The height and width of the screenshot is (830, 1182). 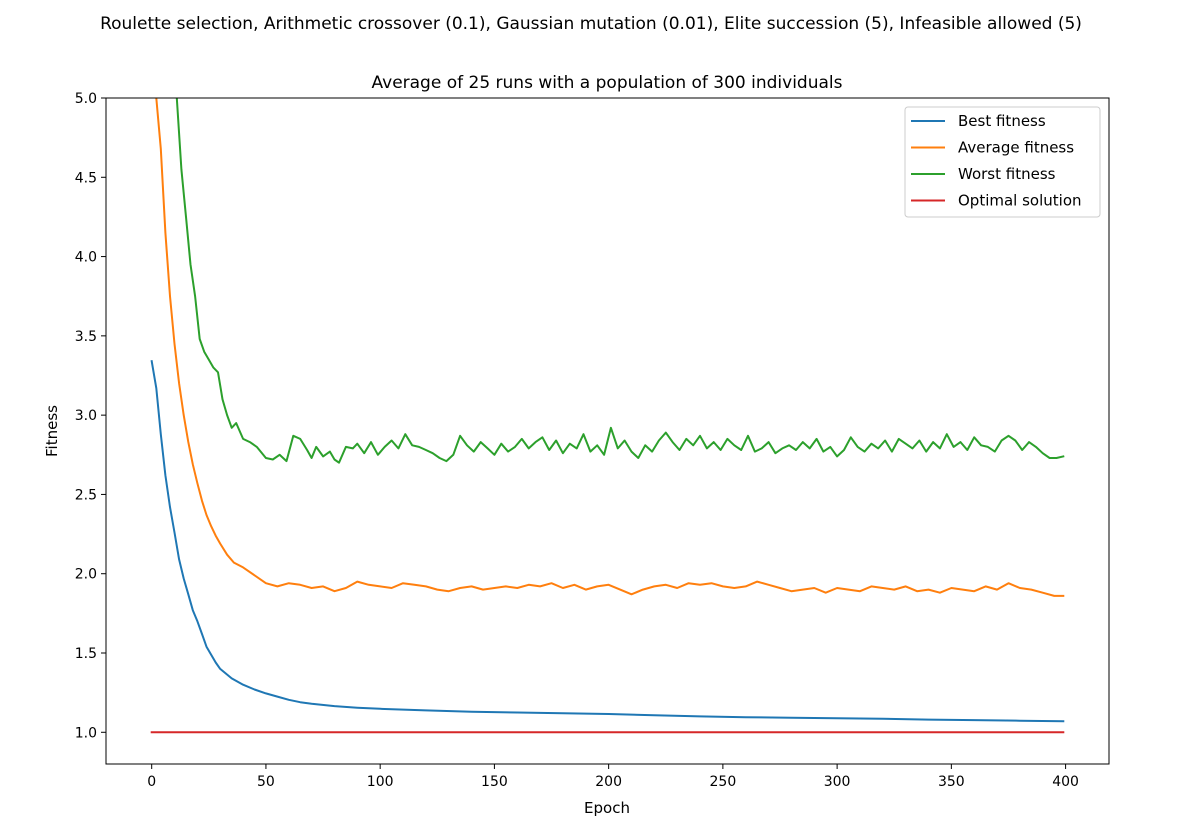 I want to click on legend-label-best-fitness: Best fitness, so click(x=1002, y=121).